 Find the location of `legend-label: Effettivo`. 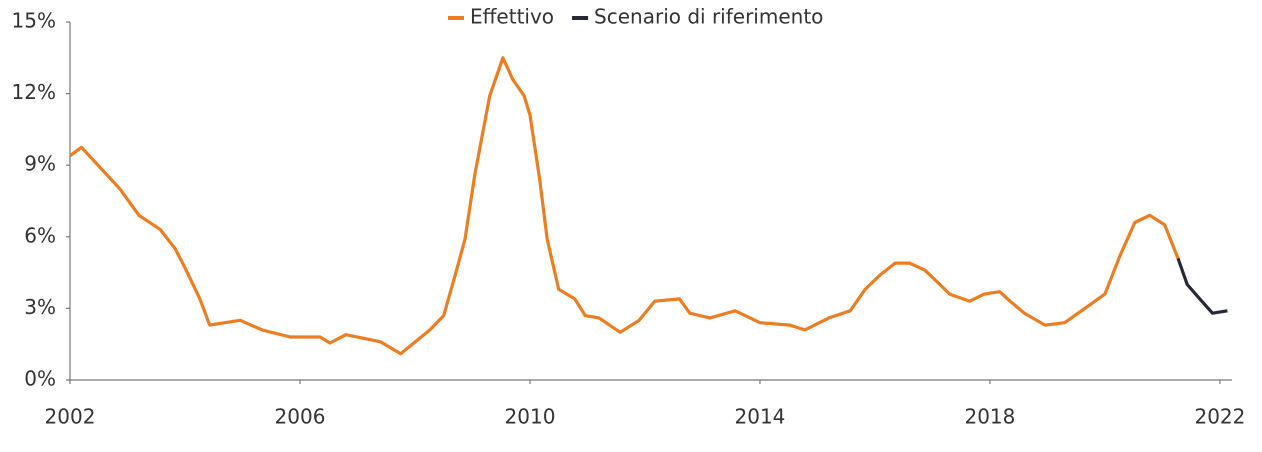

legend-label: Effettivo is located at coordinates (512, 17).